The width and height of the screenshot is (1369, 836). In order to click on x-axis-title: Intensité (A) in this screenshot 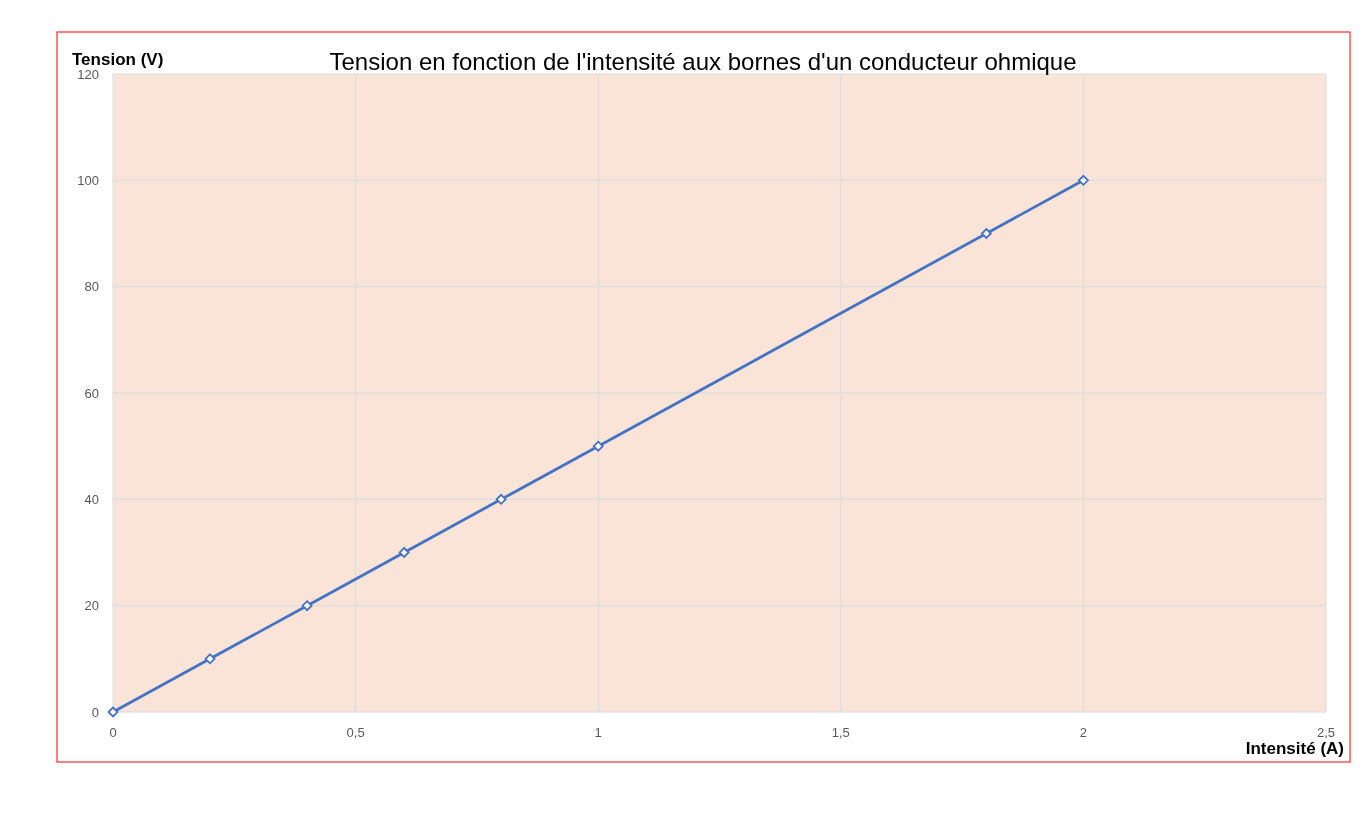, I will do `click(1294, 748)`.